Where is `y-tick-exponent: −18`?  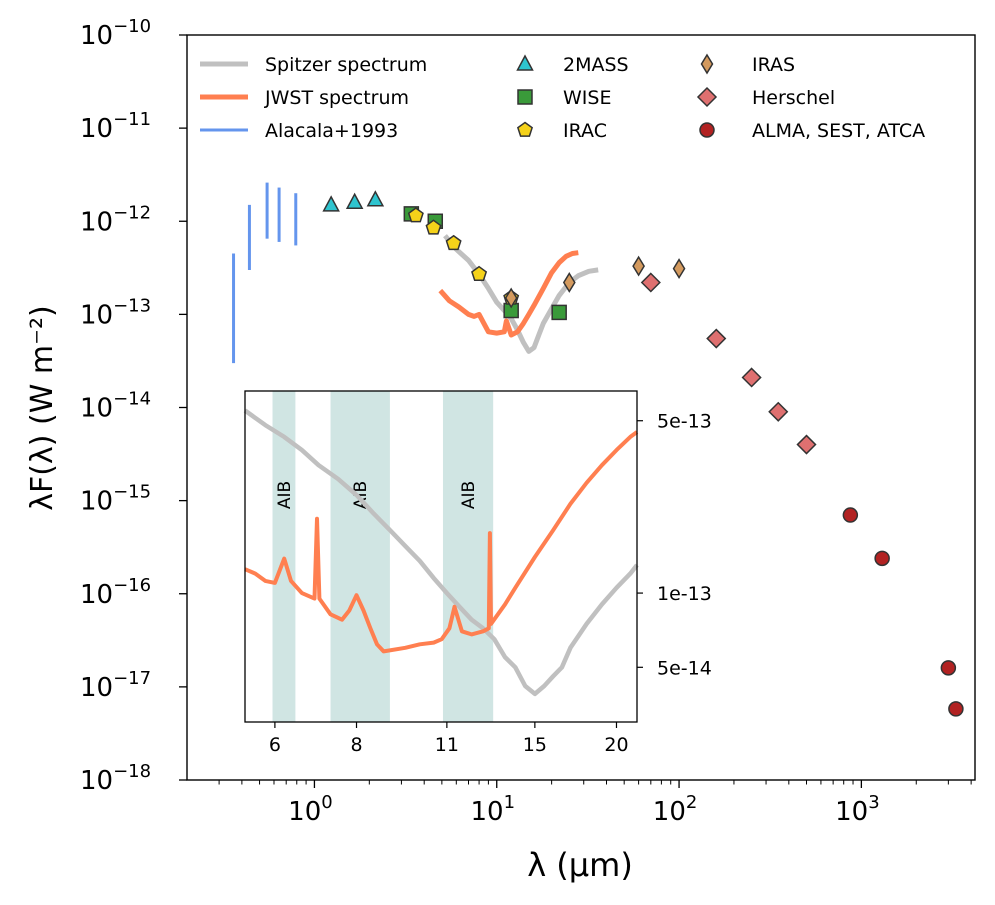
y-tick-exponent: −18 is located at coordinates (132, 771).